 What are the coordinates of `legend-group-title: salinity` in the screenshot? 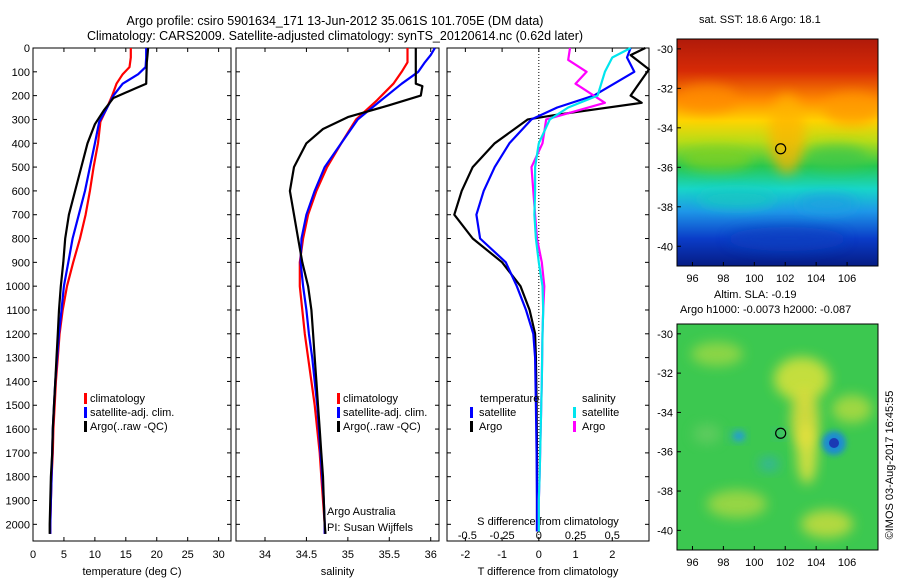 It's located at (599, 399).